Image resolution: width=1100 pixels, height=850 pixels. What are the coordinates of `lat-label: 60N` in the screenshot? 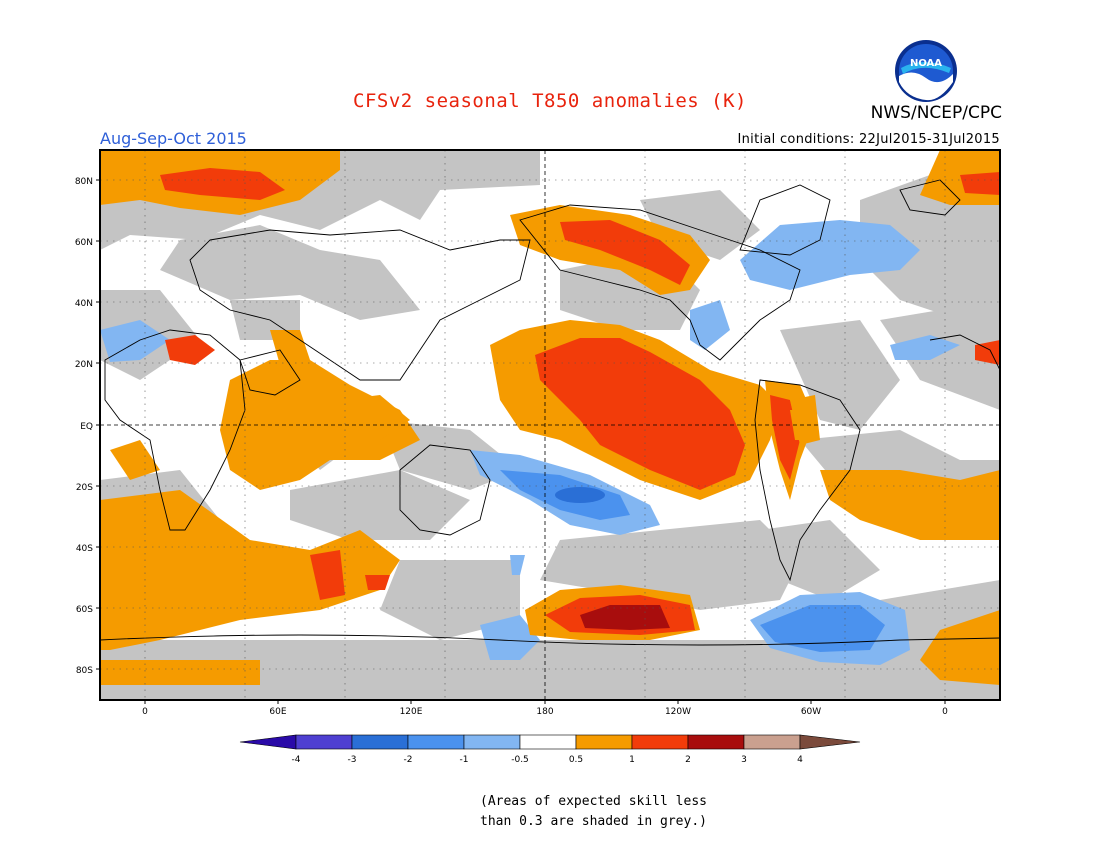 It's located at (84, 243).